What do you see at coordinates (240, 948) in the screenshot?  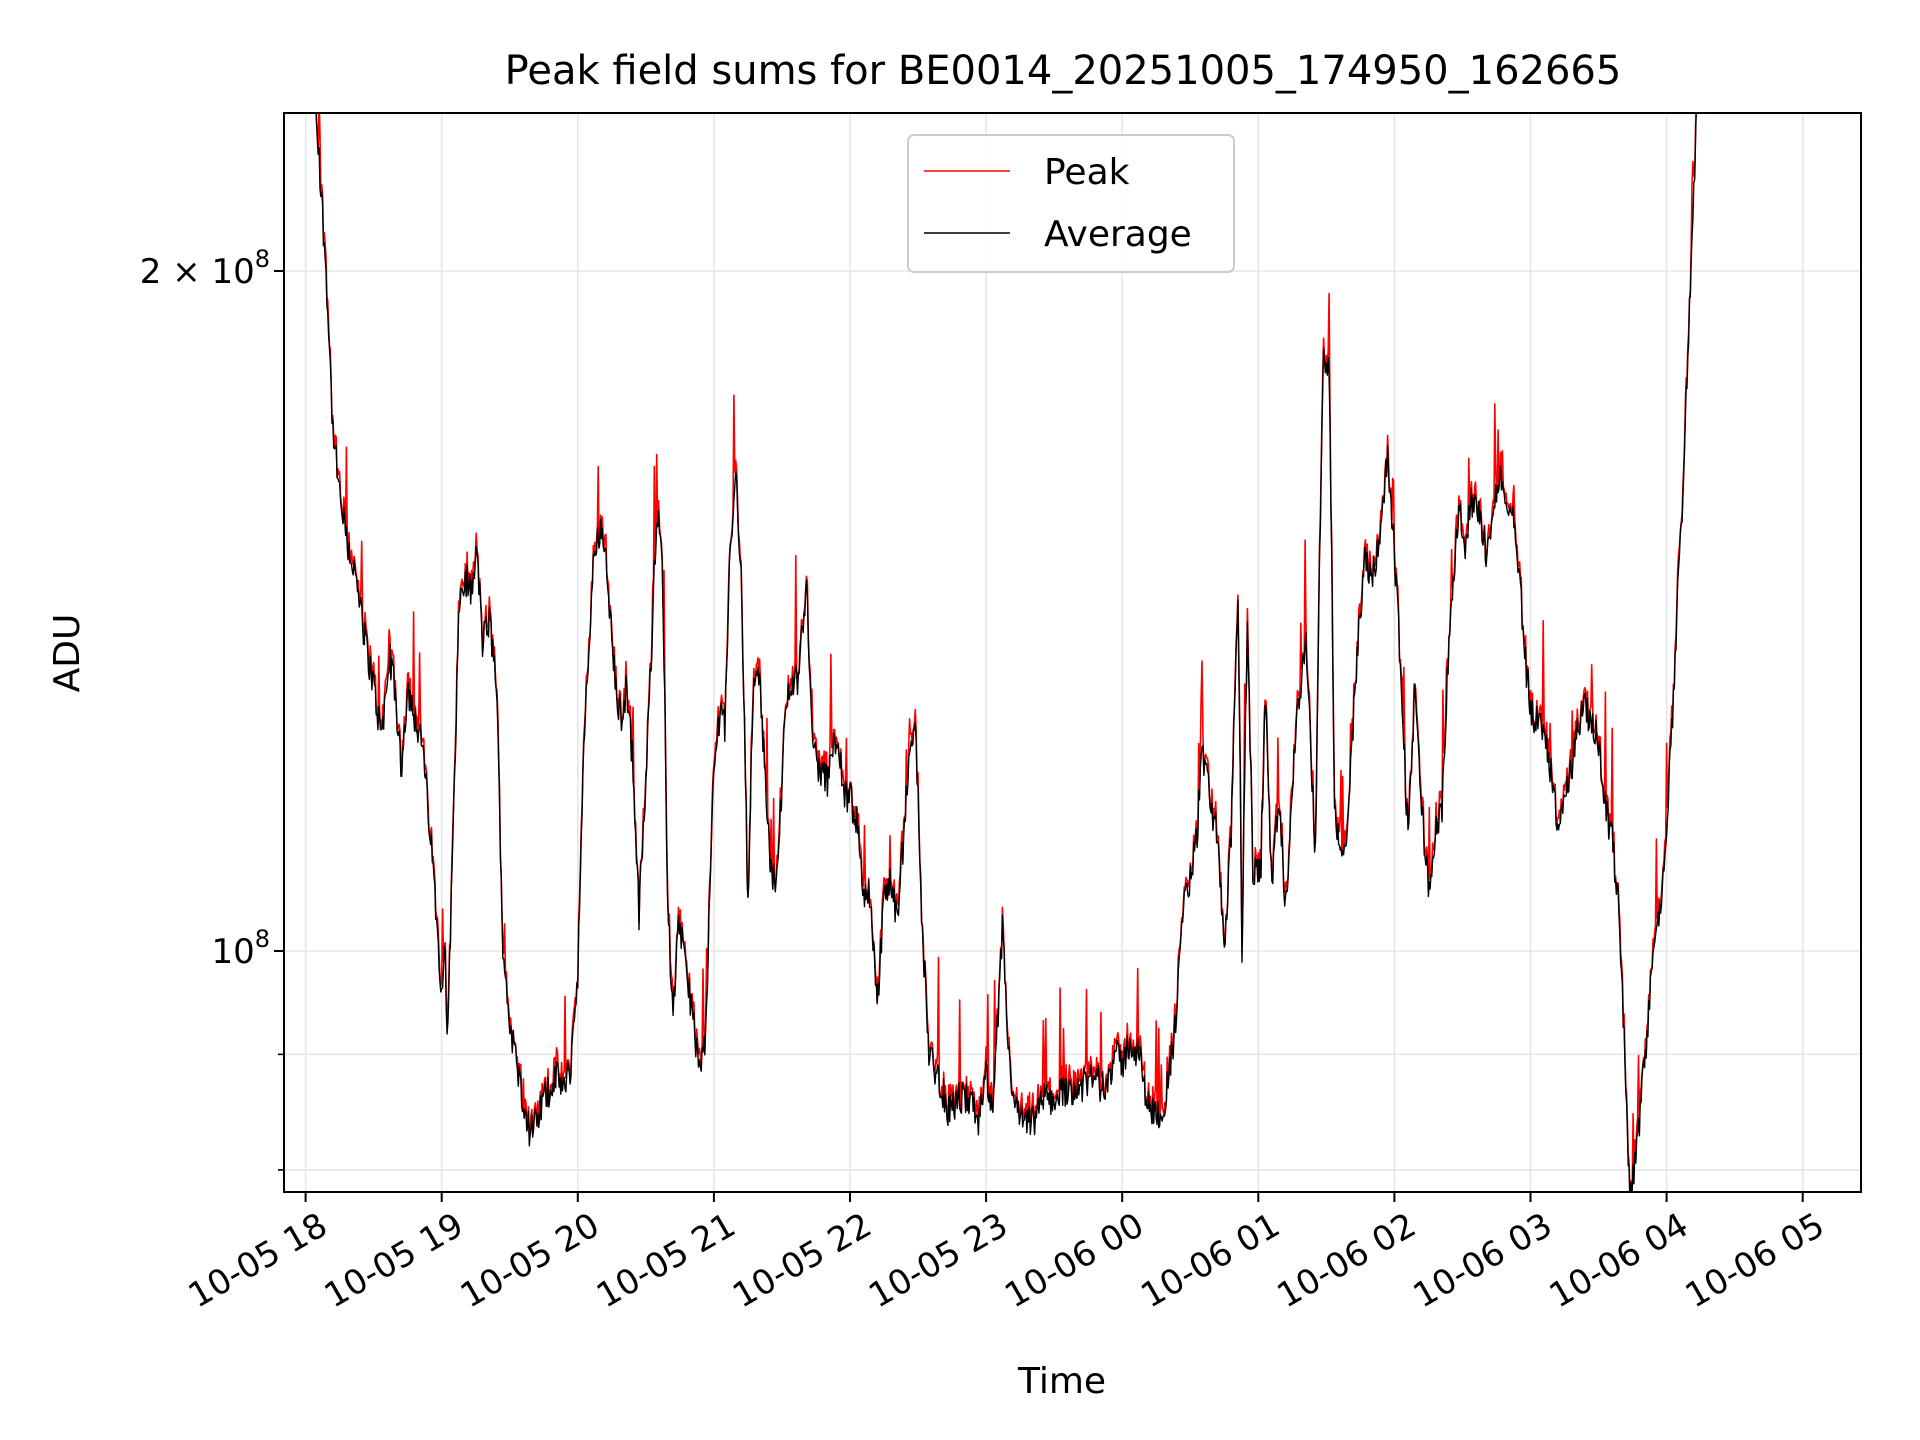 I see `y-tick-label: 108` at bounding box center [240, 948].